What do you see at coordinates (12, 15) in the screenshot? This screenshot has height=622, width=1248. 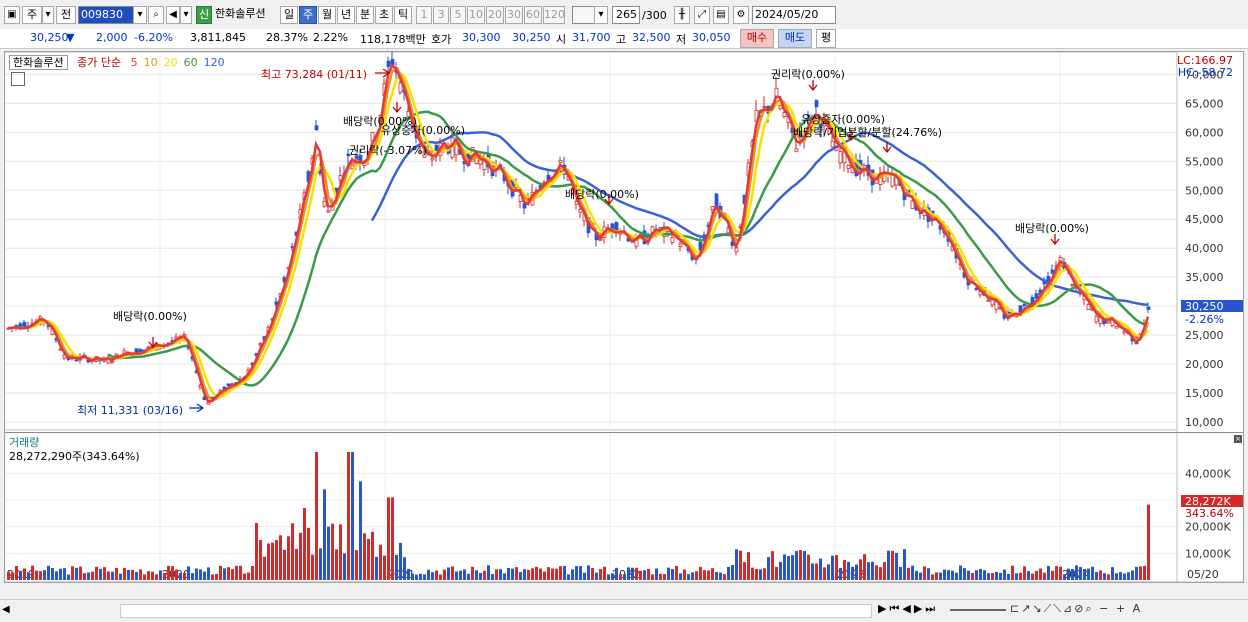 I see `window-icon: ▣` at bounding box center [12, 15].